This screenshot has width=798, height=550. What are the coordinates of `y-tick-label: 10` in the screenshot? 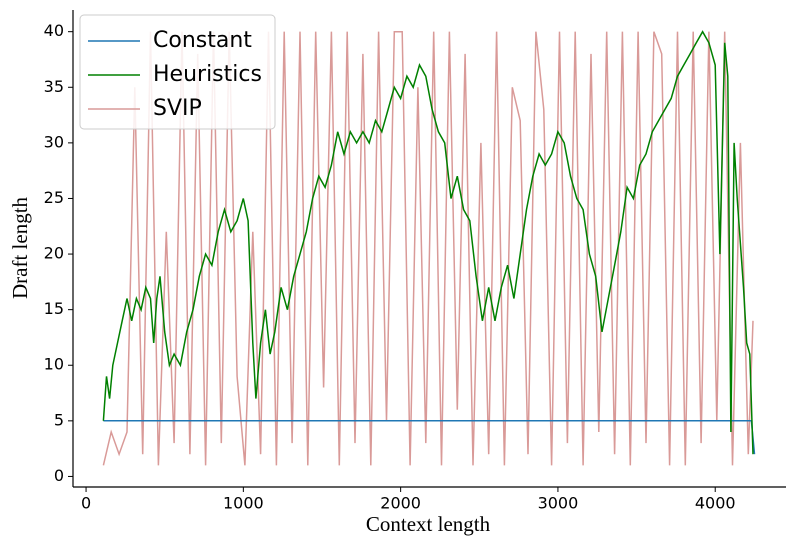 It's located at (54, 364).